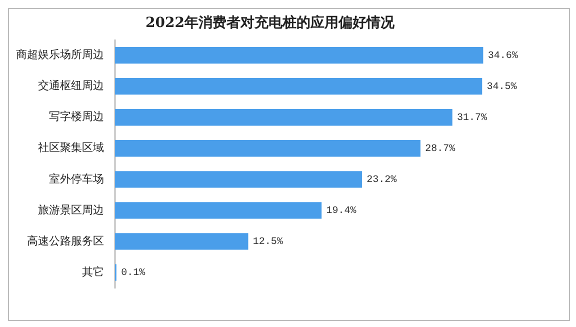  I want to click on y-tick-label: 商超娱乐场所周边, so click(60, 55).